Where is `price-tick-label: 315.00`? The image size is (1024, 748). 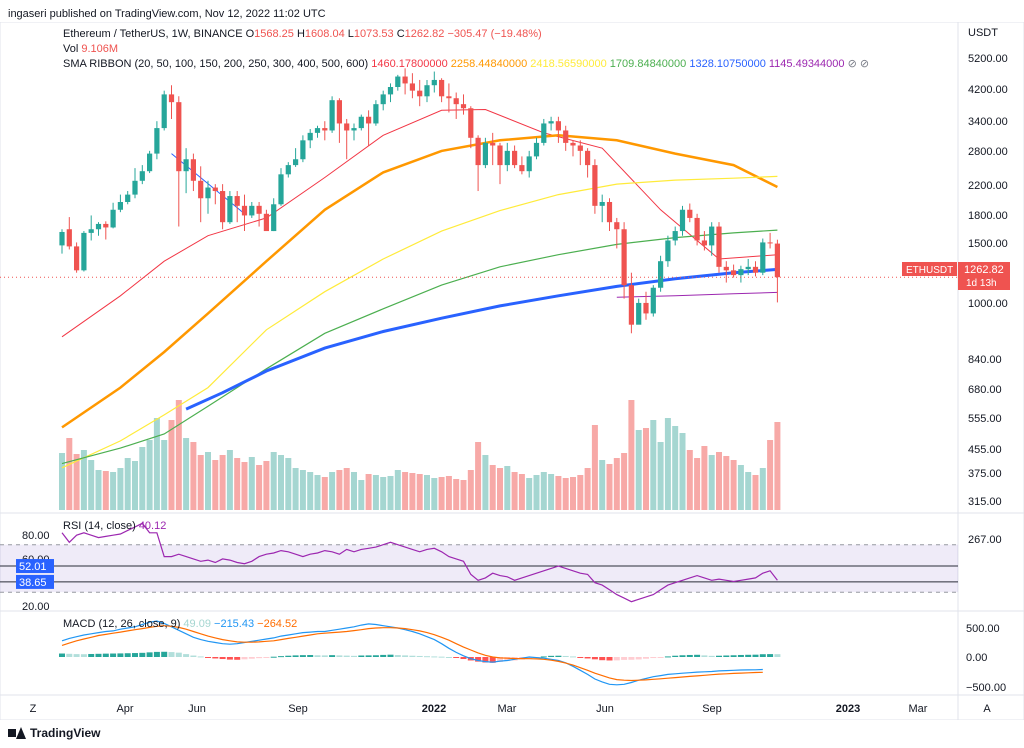
price-tick-label: 315.00 is located at coordinates (985, 502).